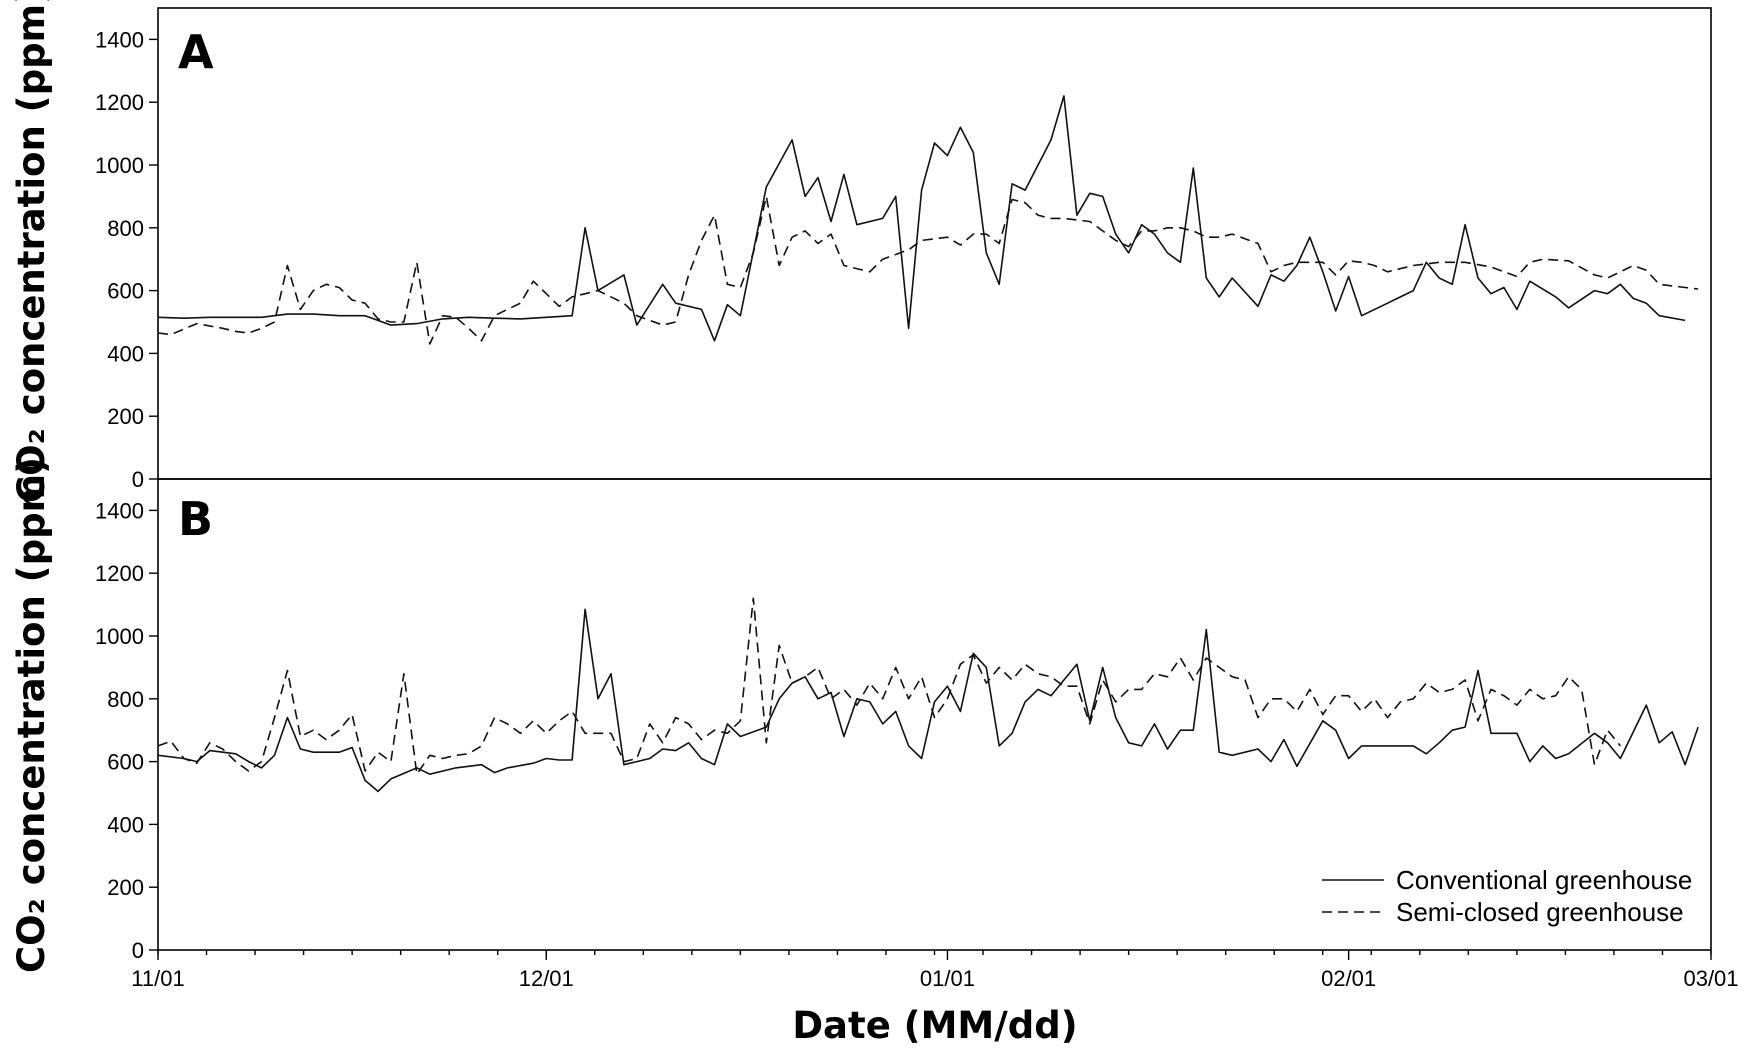  What do you see at coordinates (125, 228) in the screenshot?
I see `panel-a-y-tick-label: 800` at bounding box center [125, 228].